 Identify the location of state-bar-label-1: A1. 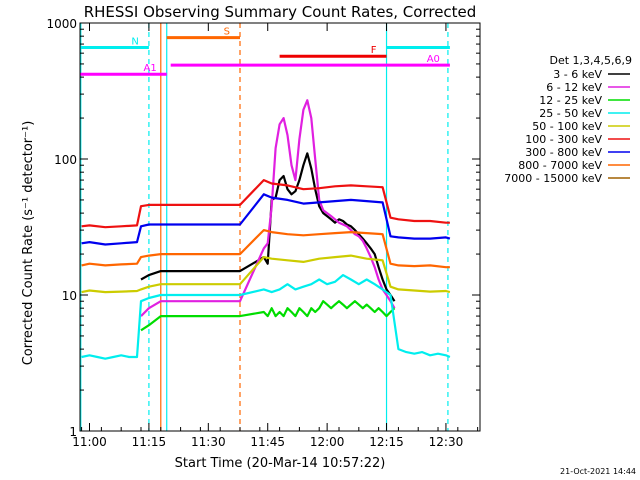
(150, 68).